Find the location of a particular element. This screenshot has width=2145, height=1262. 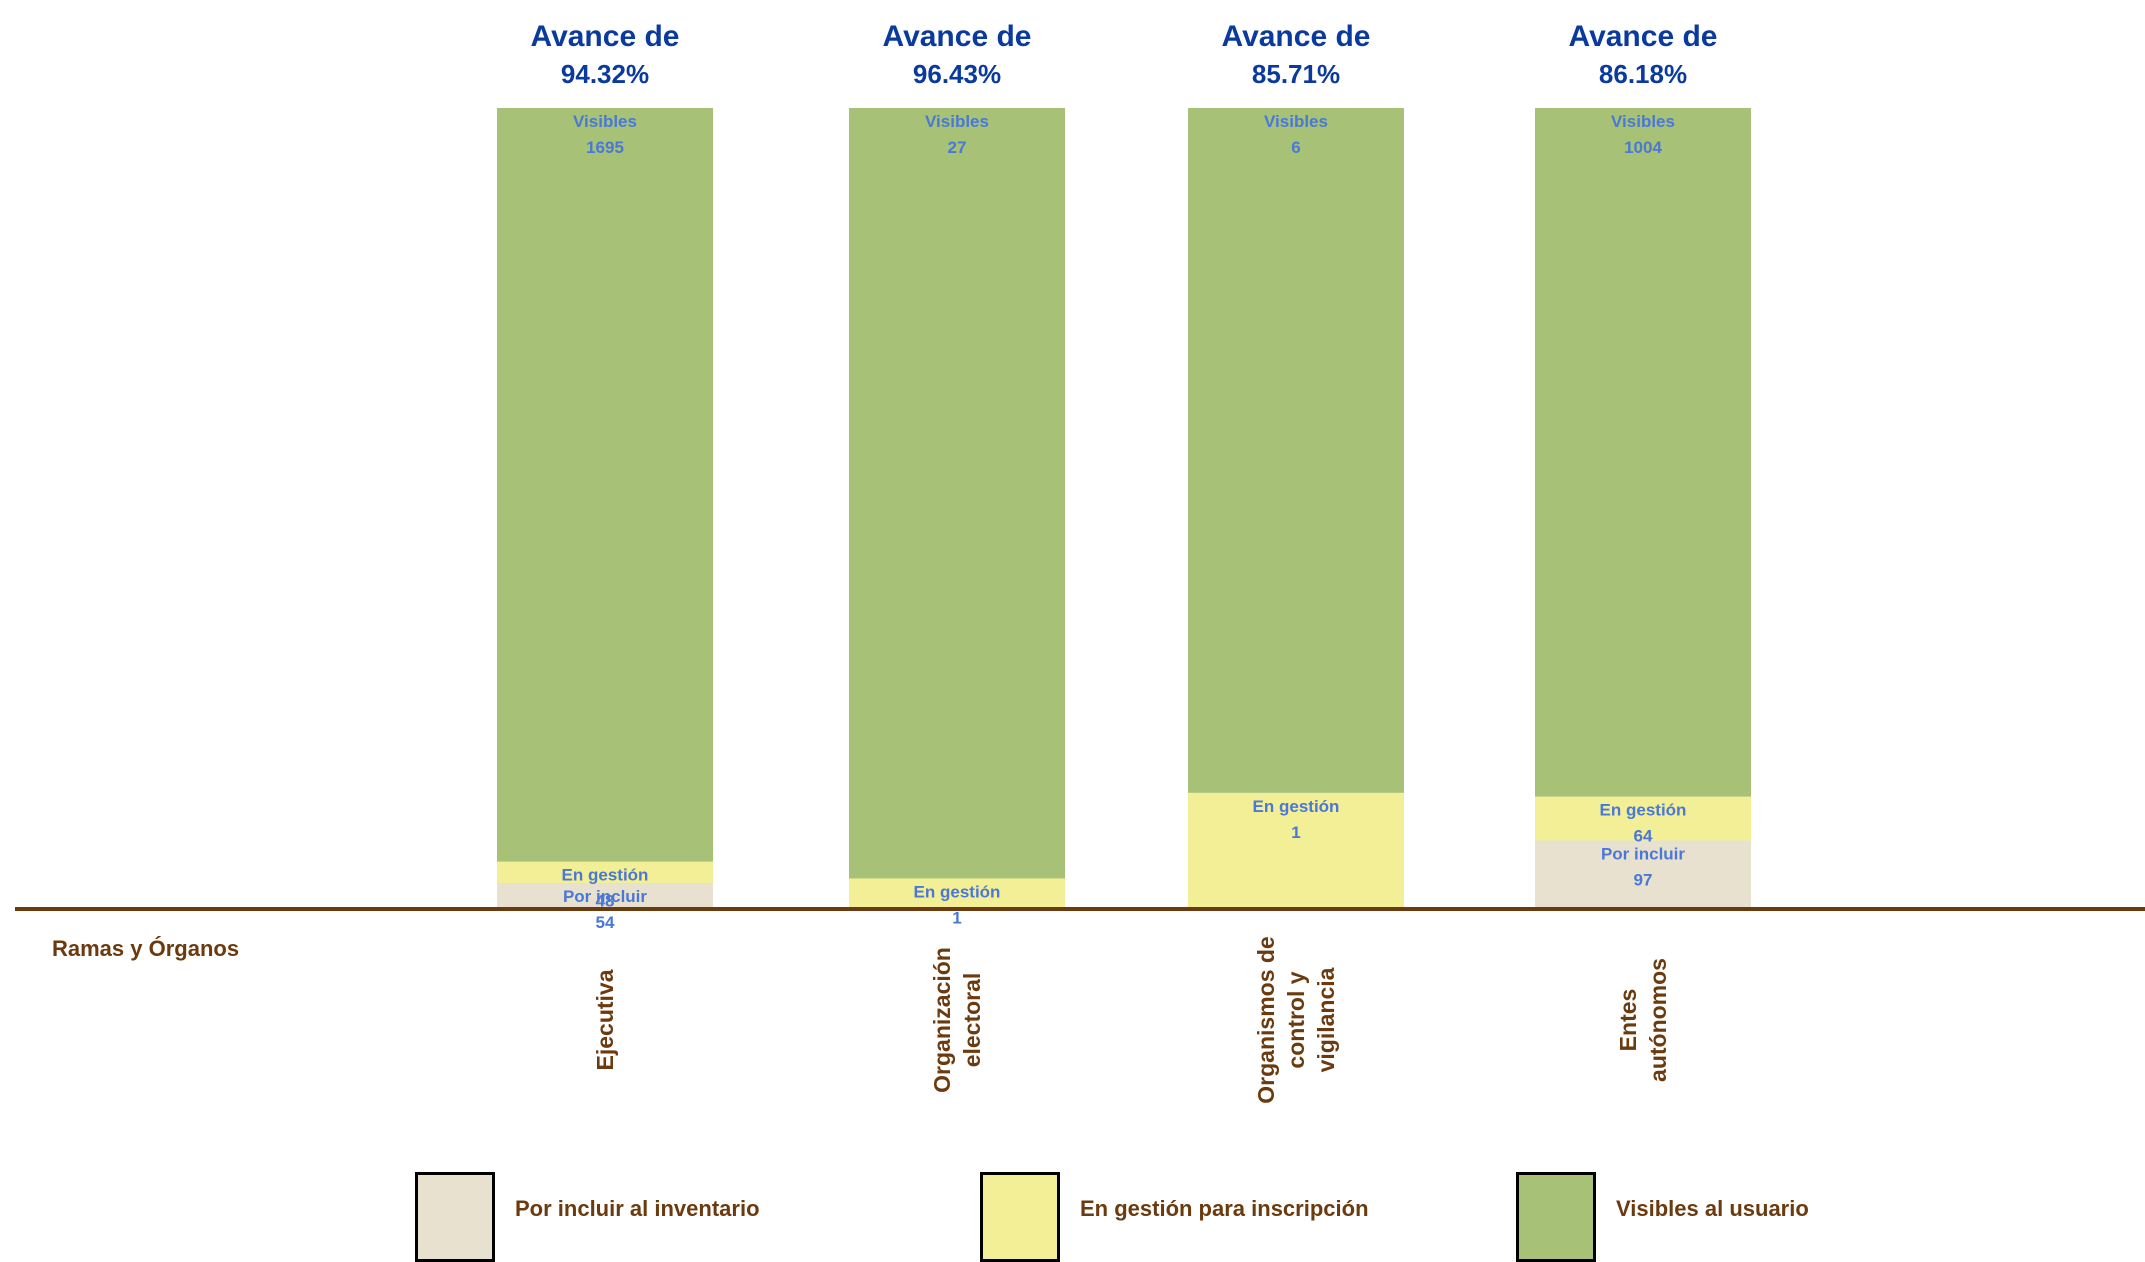

bar-segment-entes-autonomos-visibles is located at coordinates (1643, 452).